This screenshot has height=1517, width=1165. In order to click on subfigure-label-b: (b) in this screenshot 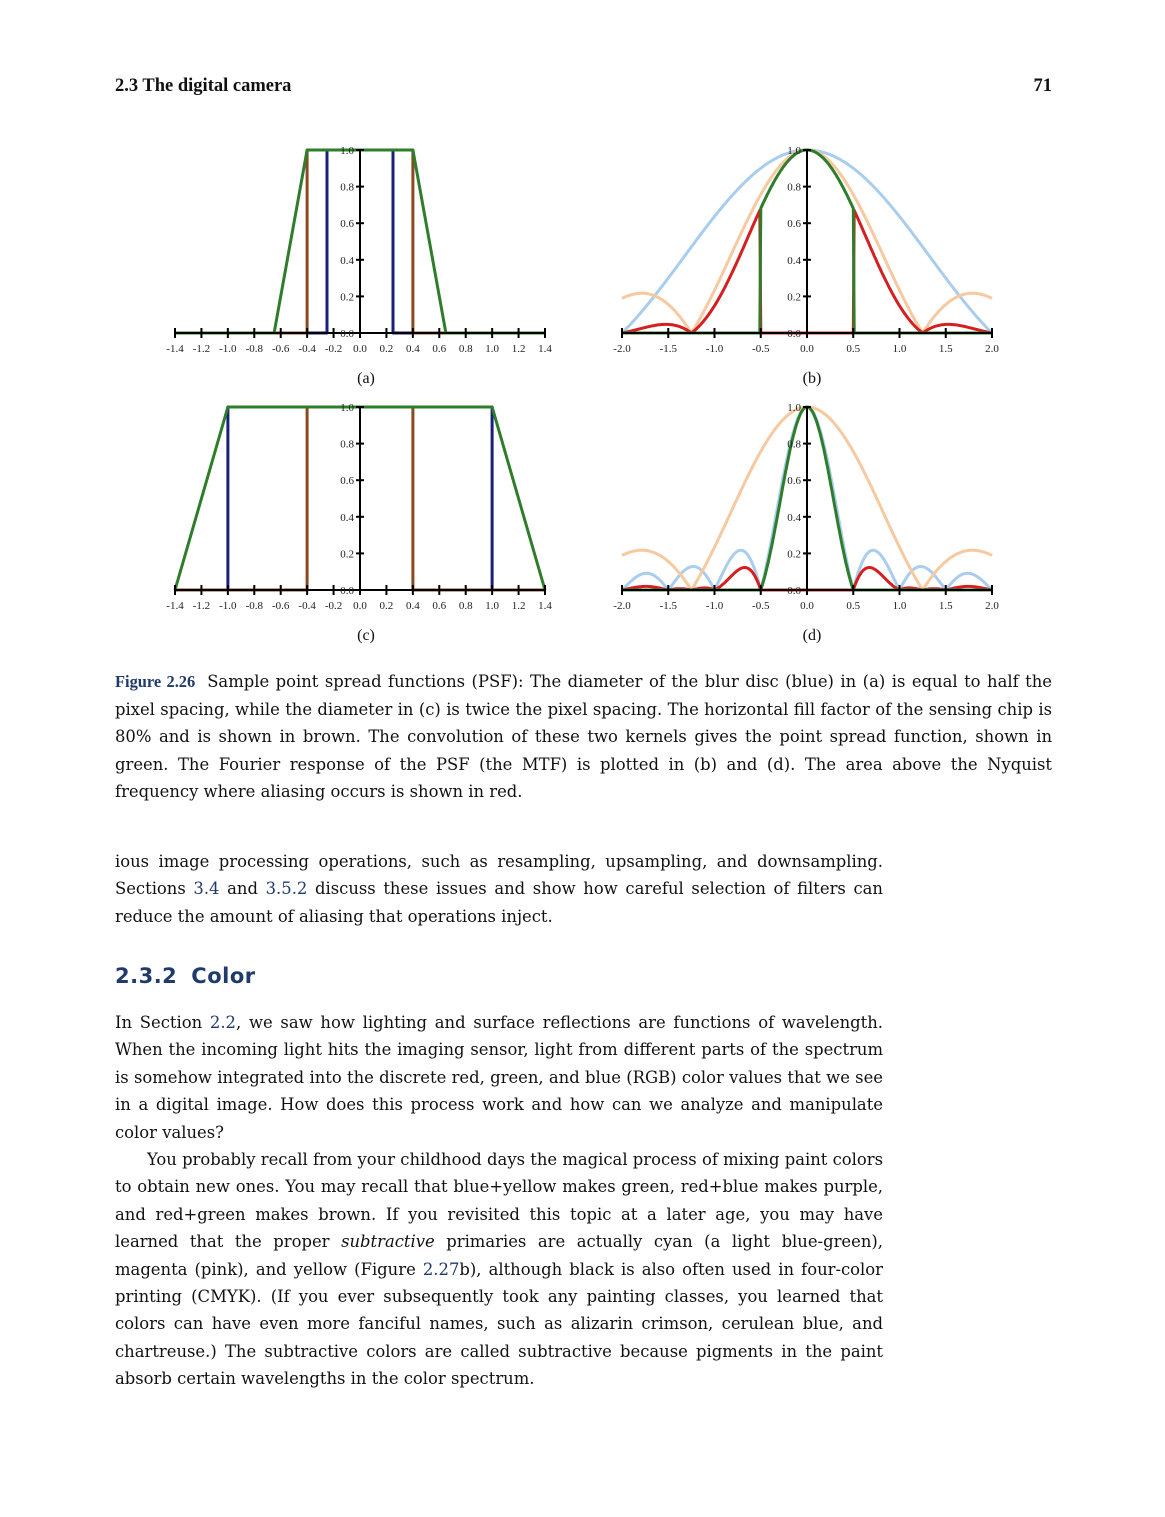, I will do `click(812, 378)`.